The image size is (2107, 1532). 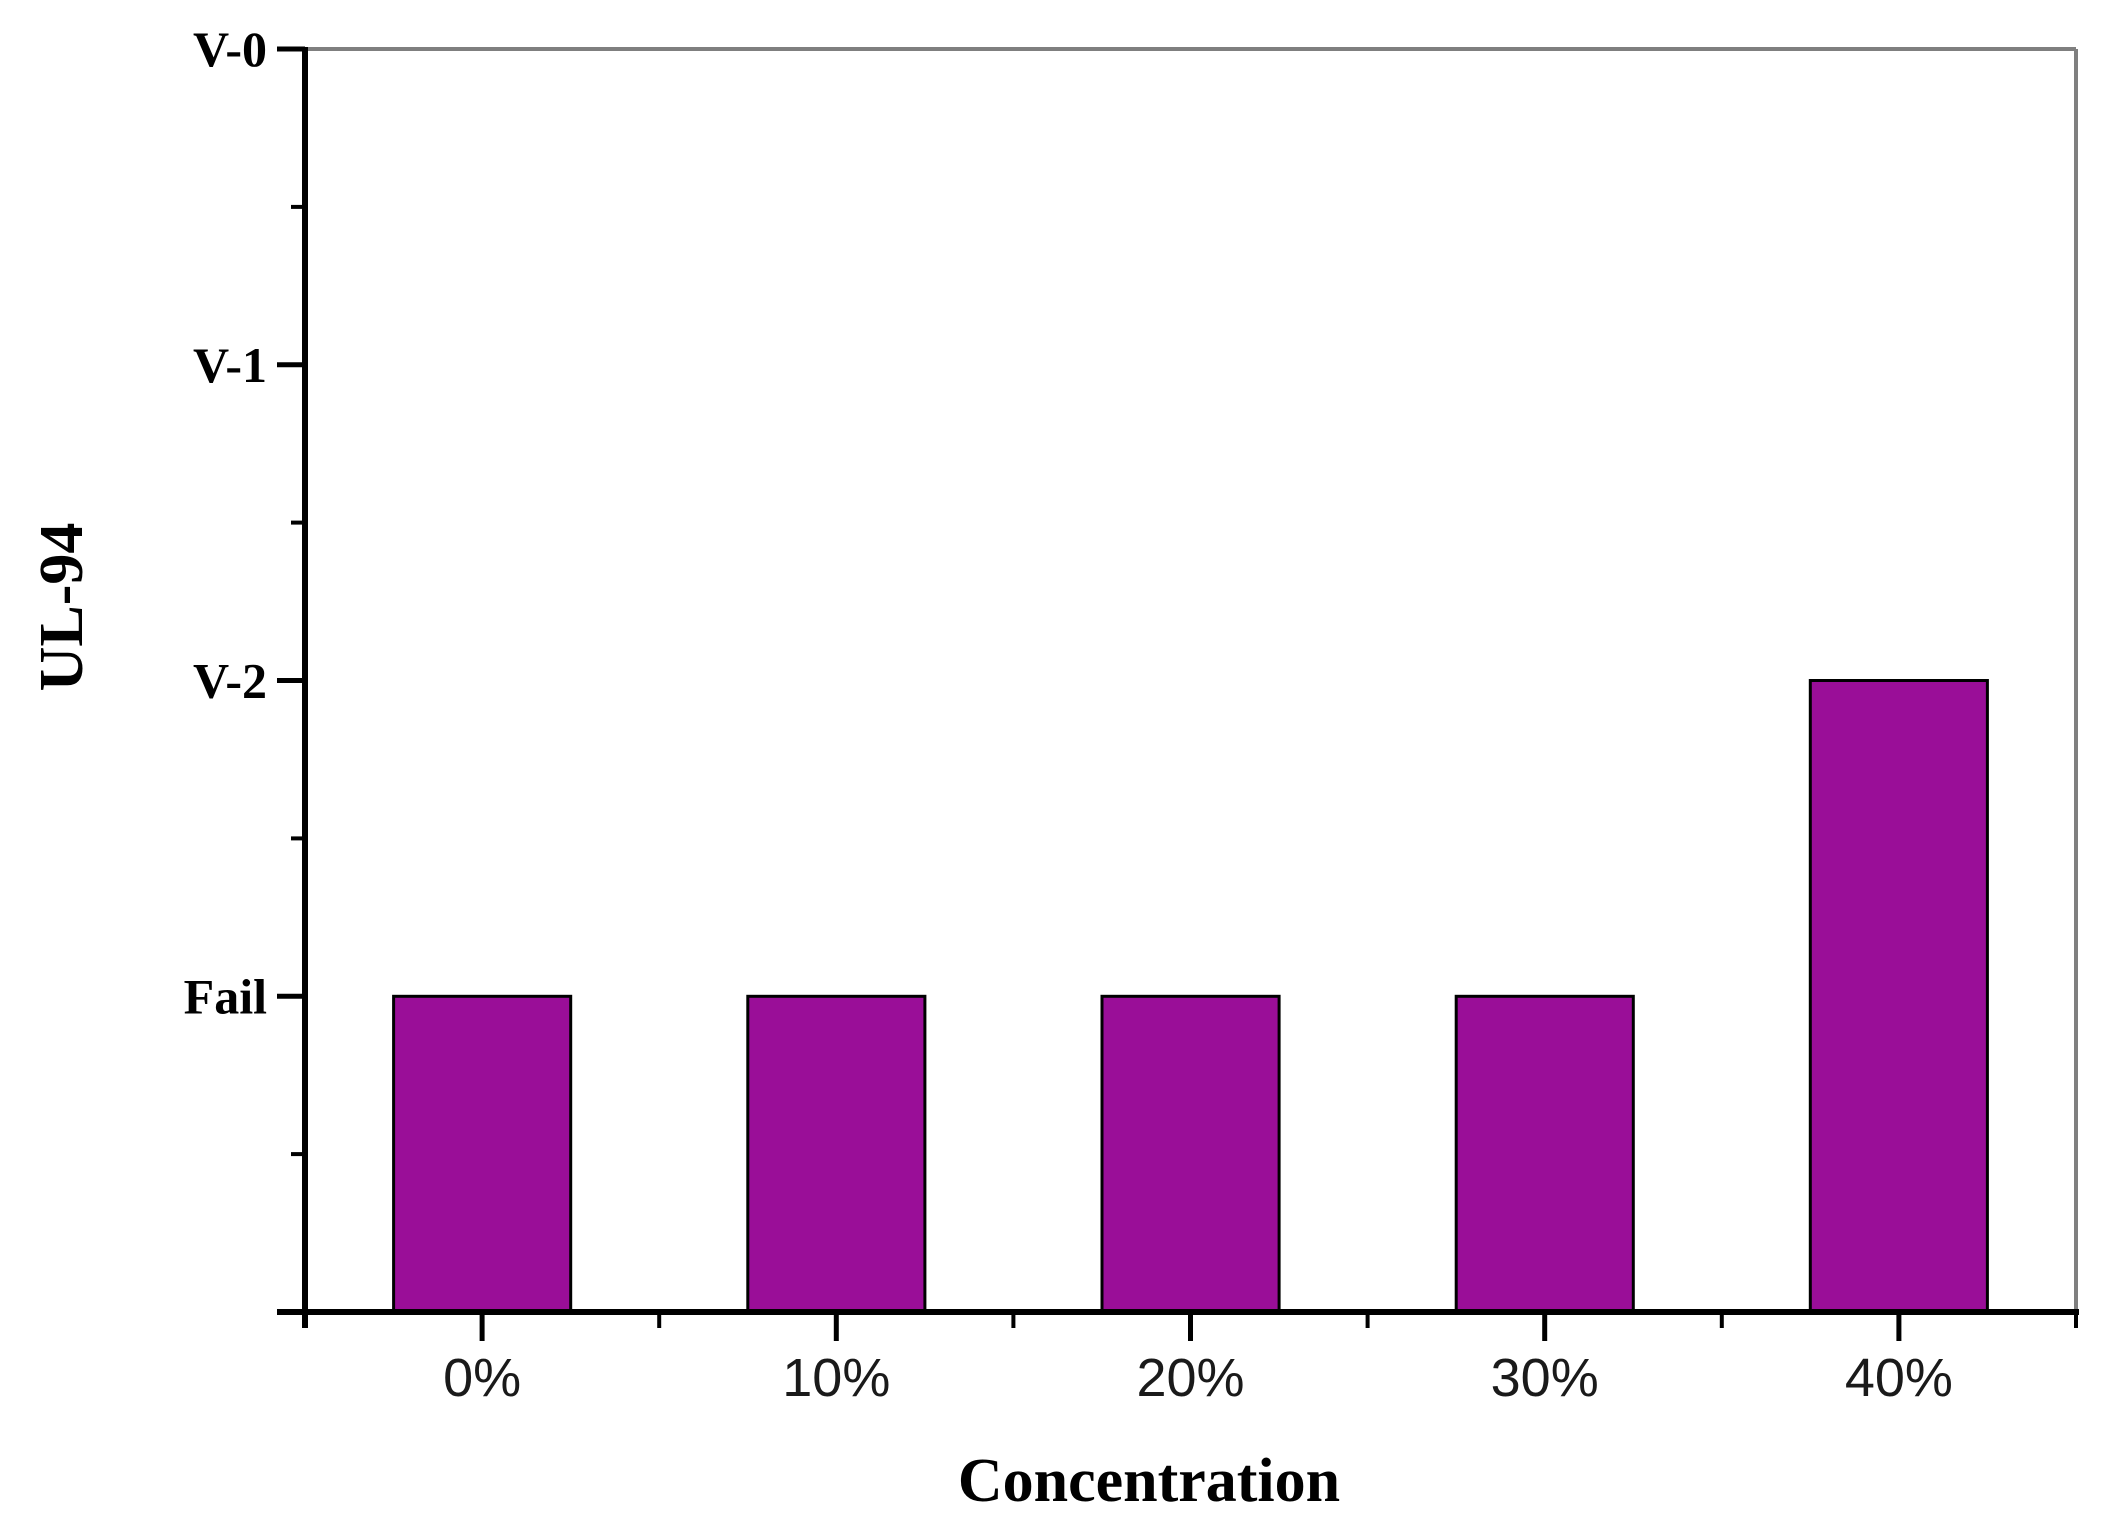 What do you see at coordinates (1190, 1378) in the screenshot?
I see `x-tick-label-20%: 20%` at bounding box center [1190, 1378].